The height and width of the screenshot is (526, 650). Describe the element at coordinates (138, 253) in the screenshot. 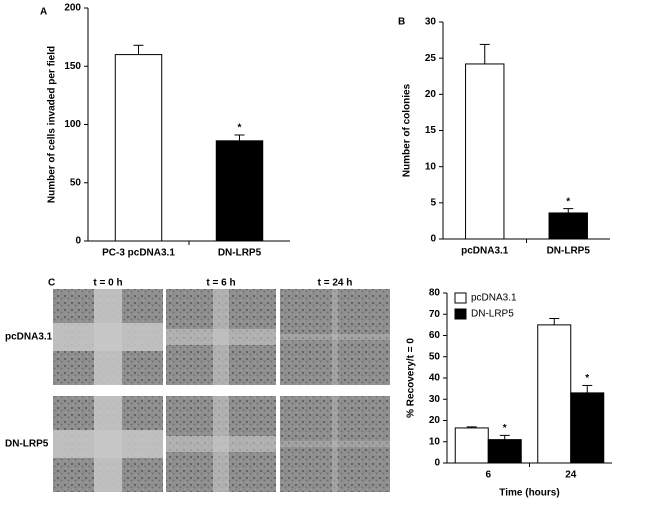

I see `x-tick-label: PC-3 pcDNA3.1` at that location.